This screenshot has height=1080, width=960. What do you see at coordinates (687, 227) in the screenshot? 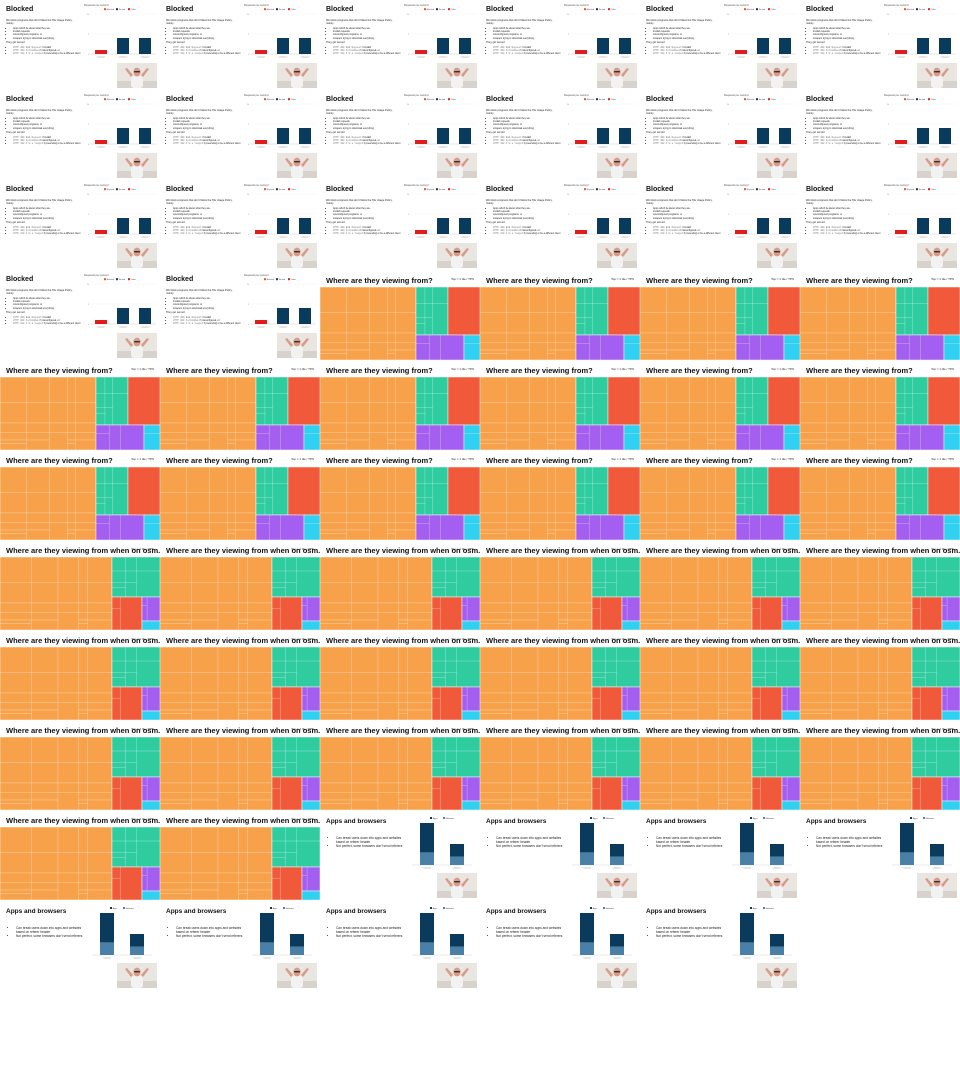
I see `list-item: HTTP 400 Bad Request if invalid` at bounding box center [687, 227].